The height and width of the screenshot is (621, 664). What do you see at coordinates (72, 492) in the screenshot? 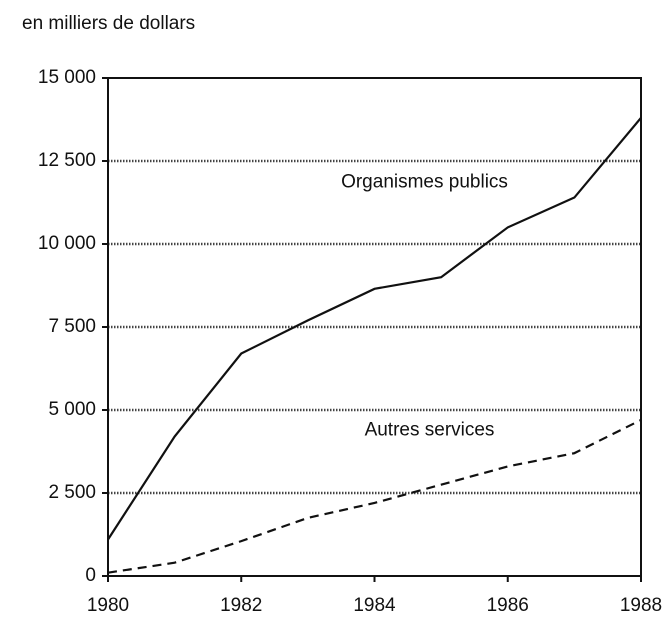
I see `y-tick-label: 2 500` at bounding box center [72, 492].